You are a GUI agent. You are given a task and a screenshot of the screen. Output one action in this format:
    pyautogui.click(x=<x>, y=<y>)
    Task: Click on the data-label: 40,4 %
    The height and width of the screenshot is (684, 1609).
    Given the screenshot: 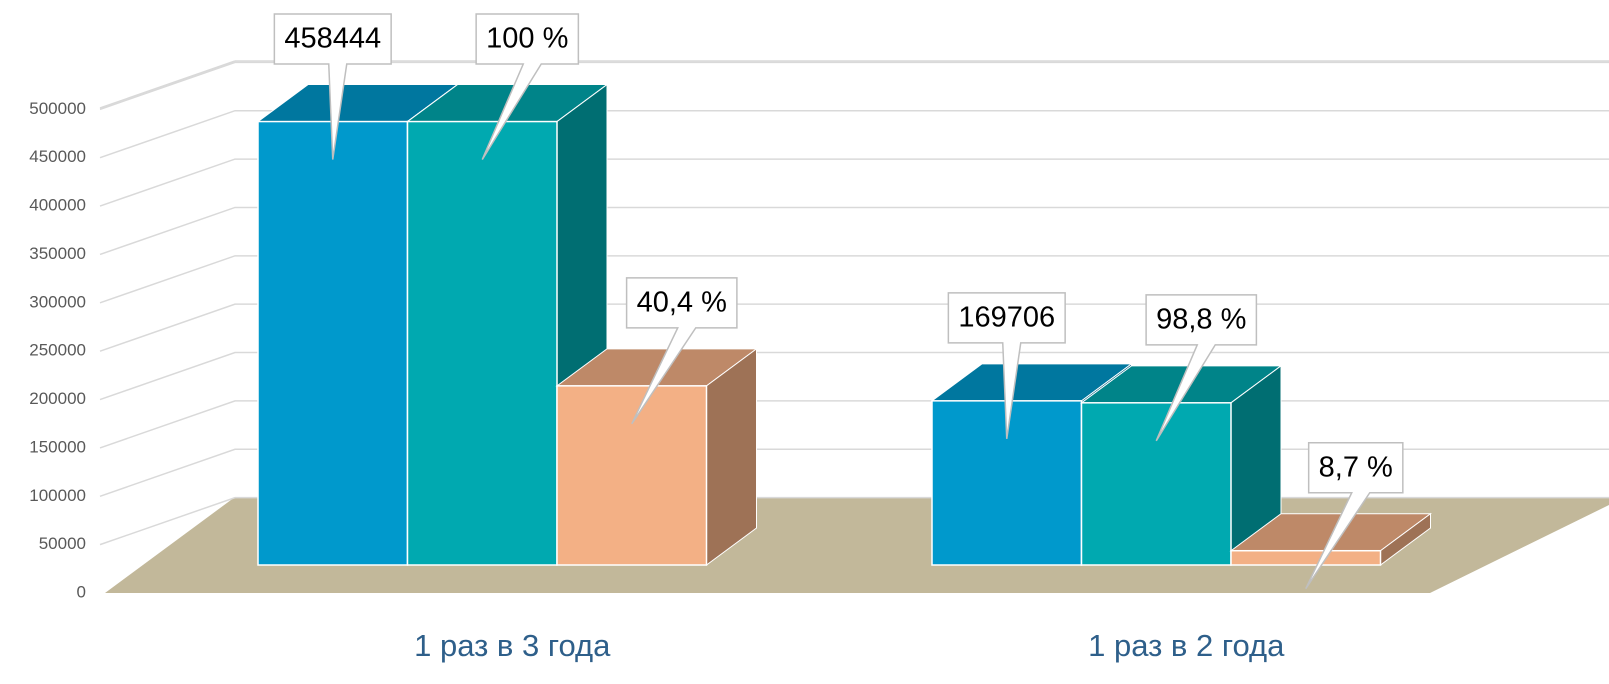 What is the action you would take?
    pyautogui.click(x=681, y=351)
    